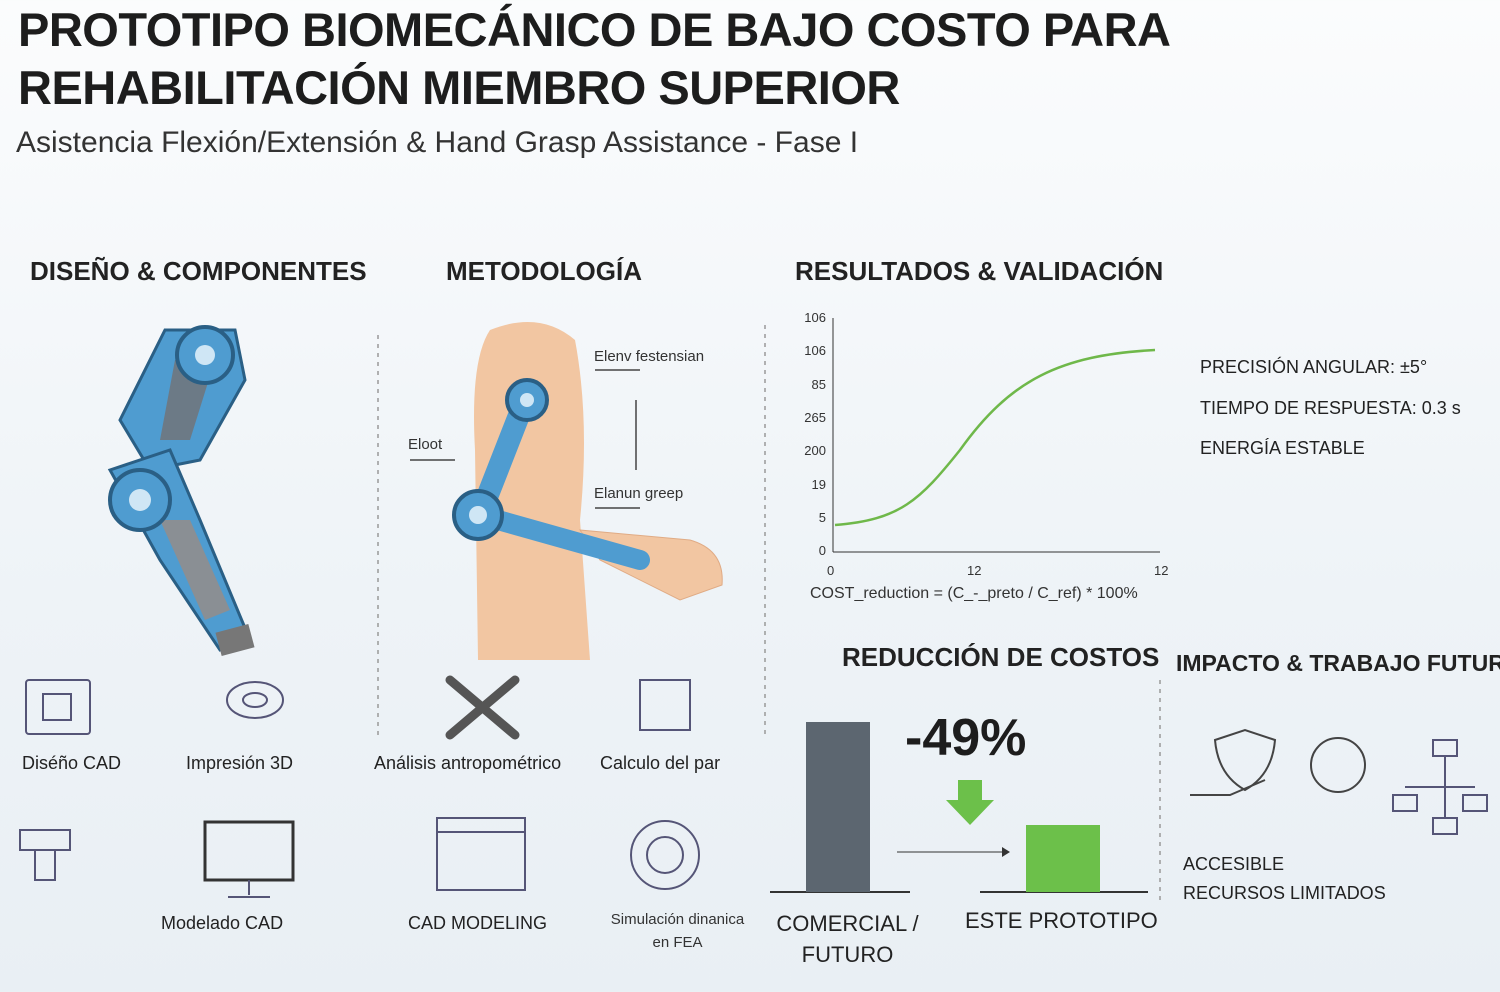  What do you see at coordinates (198, 271) in the screenshot?
I see `section-heading: DISEÑO & COMPONENTES` at bounding box center [198, 271].